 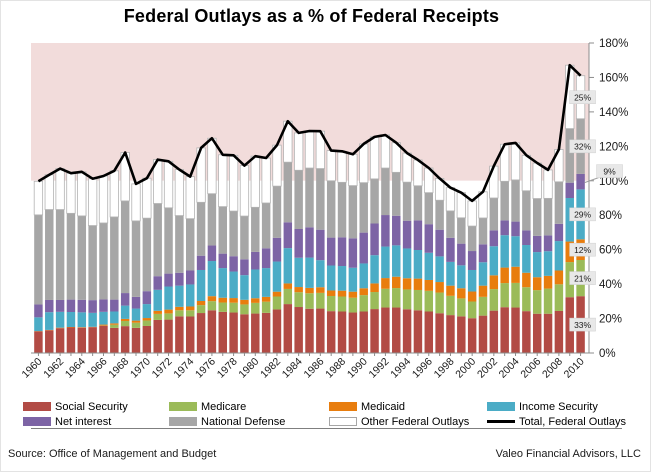 I want to click on x-tick-label: 1980, so click(x=248, y=368).